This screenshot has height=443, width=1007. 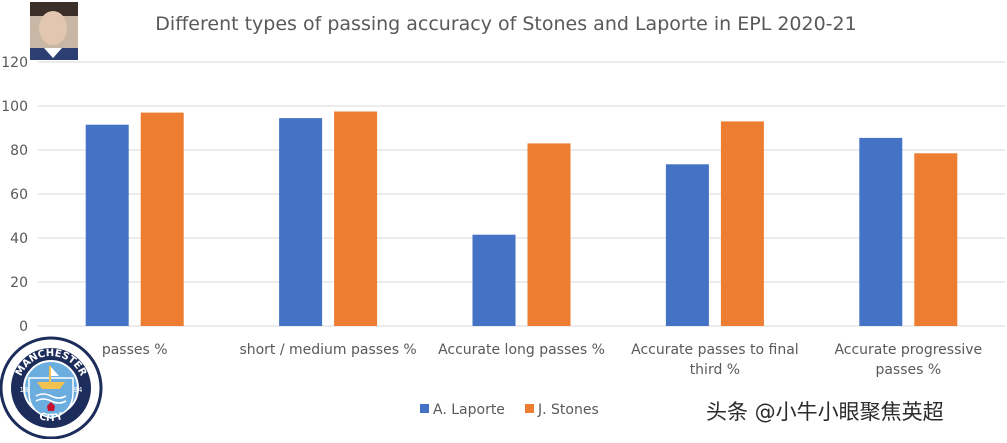 What do you see at coordinates (469, 410) in the screenshot?
I see `legend-label: A. Laporte` at bounding box center [469, 410].